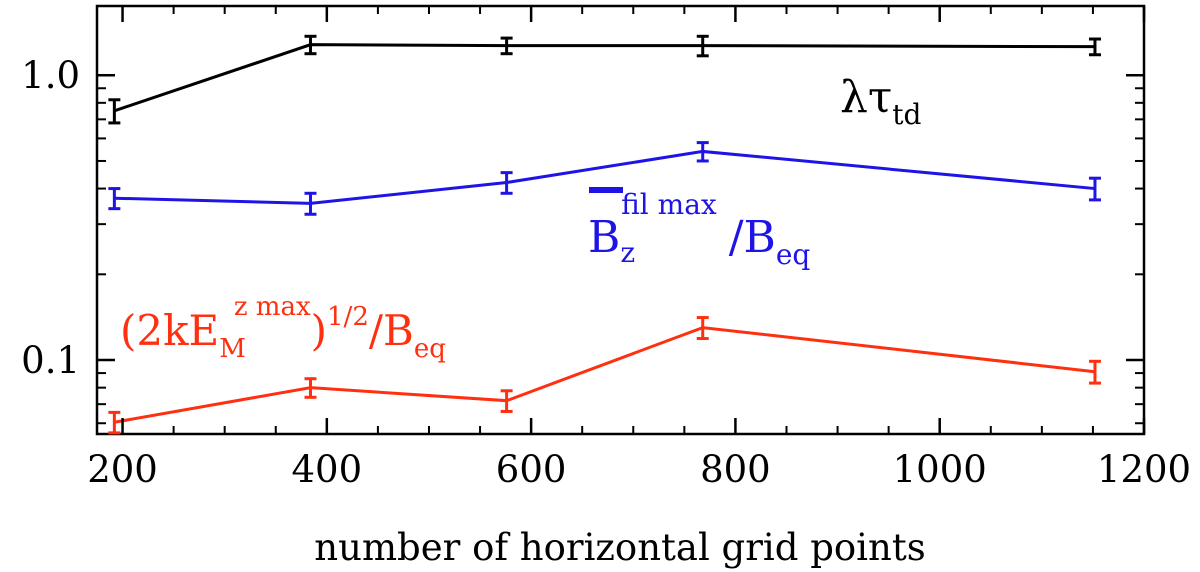  What do you see at coordinates (940, 469) in the screenshot?
I see `x-tick-label: 1000` at bounding box center [940, 469].